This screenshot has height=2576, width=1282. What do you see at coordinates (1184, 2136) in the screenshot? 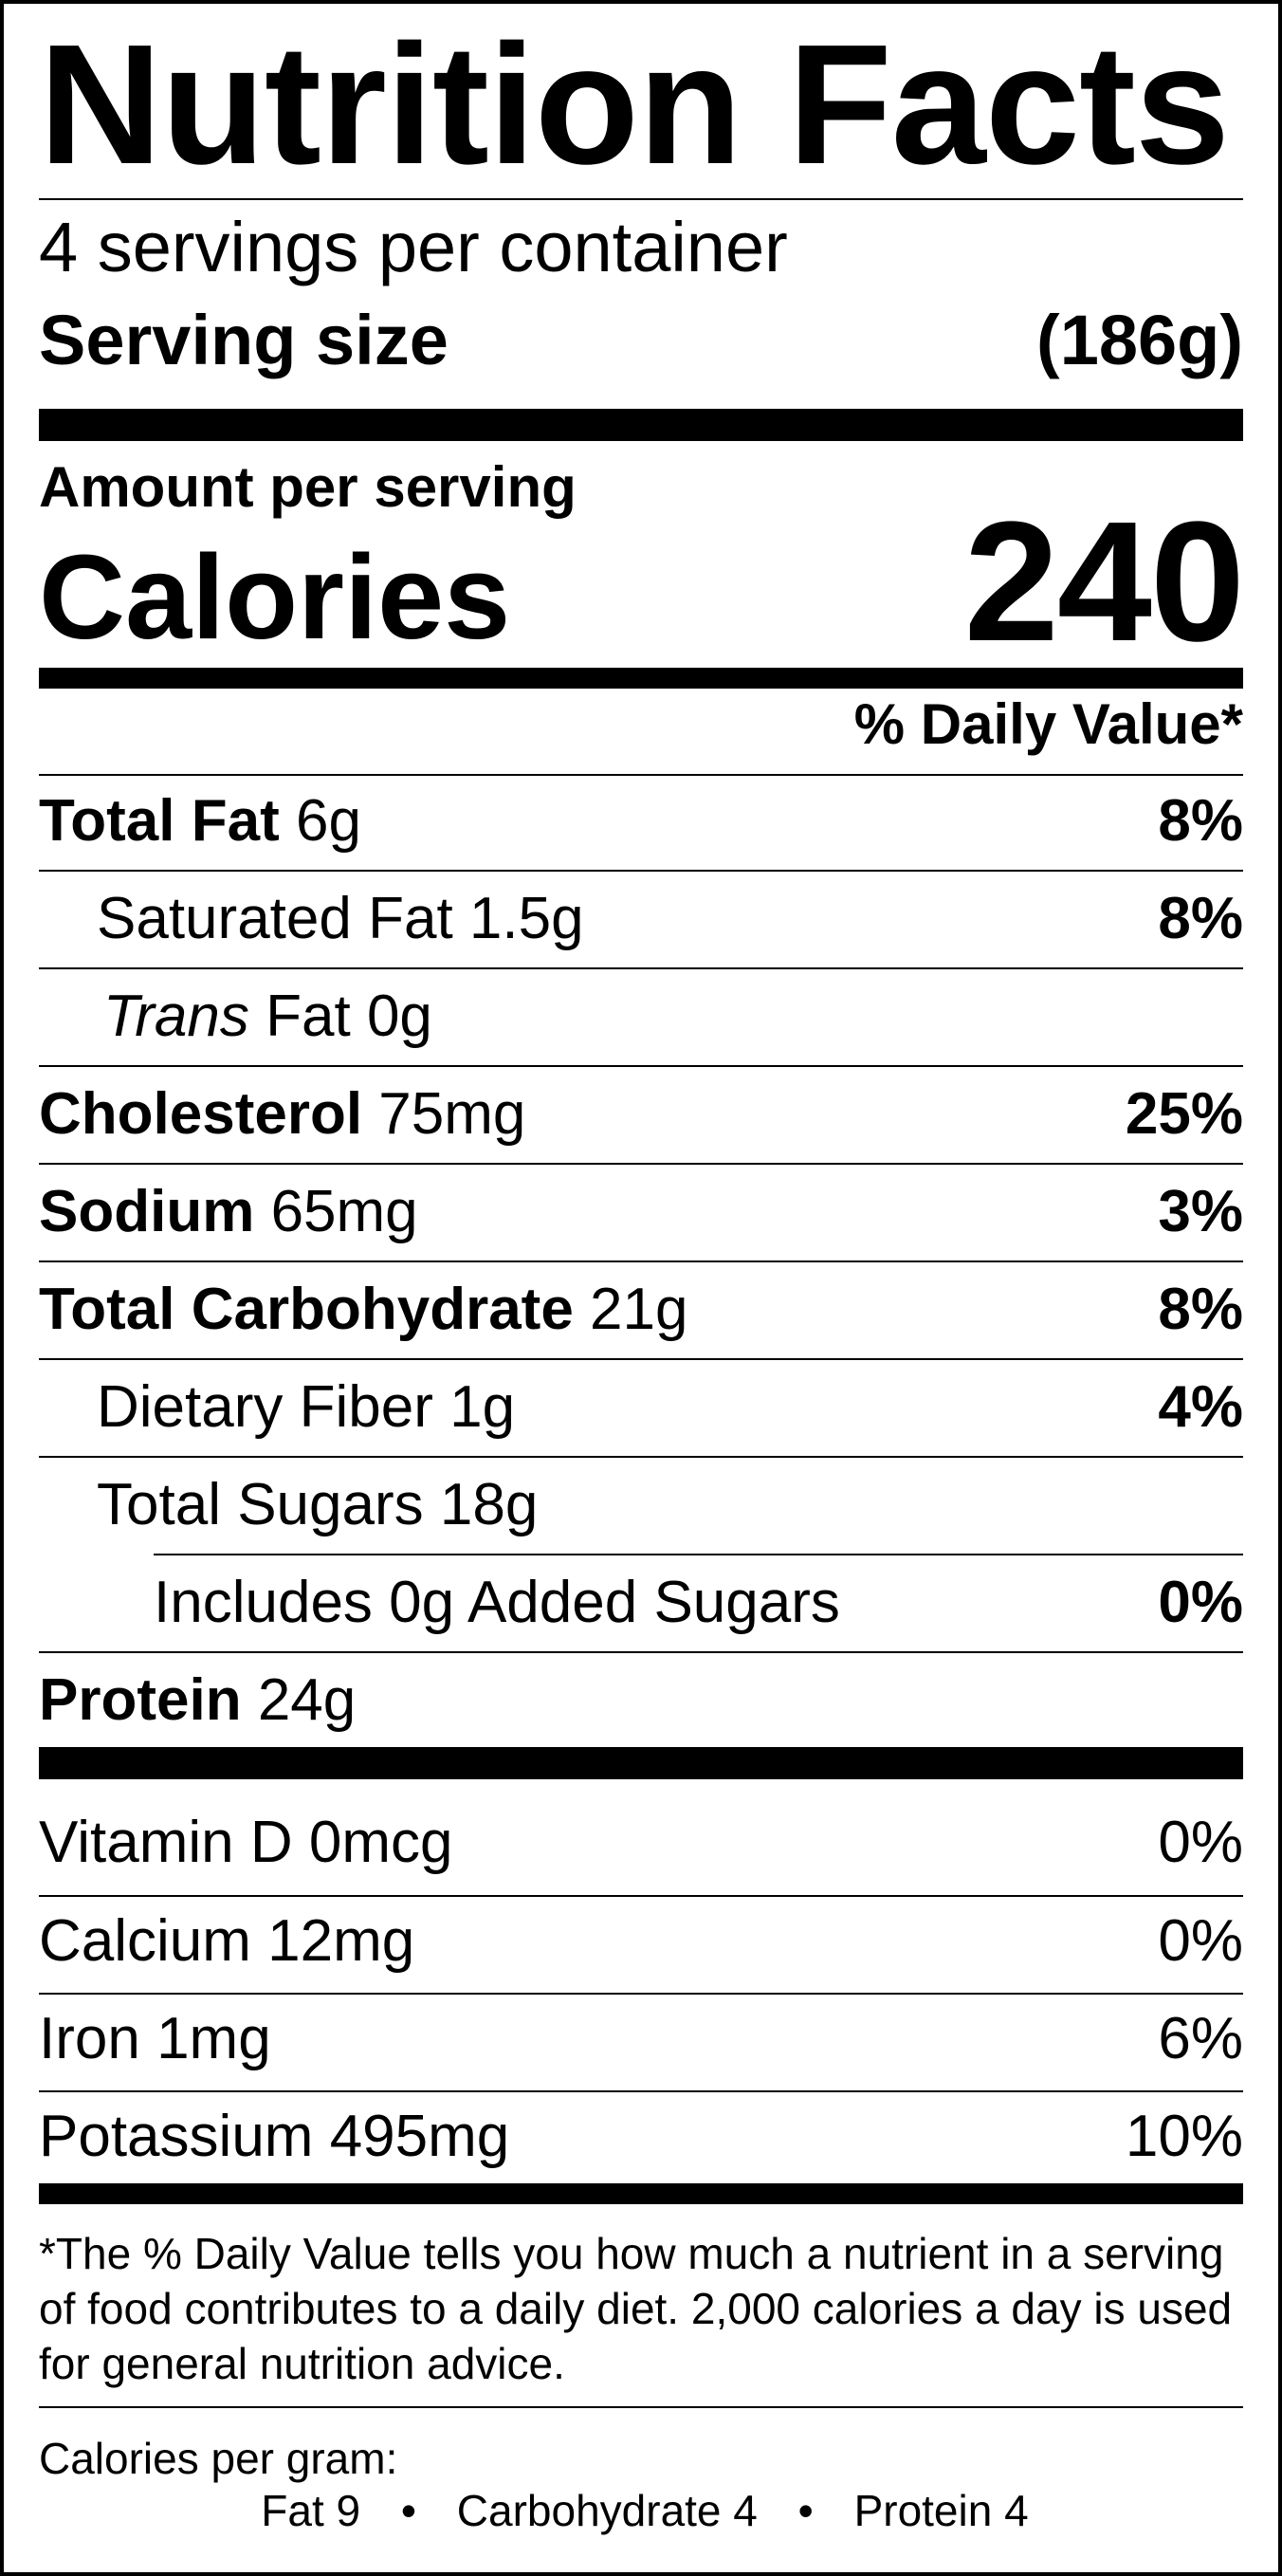
I see `vitamin-dv-potassium: 10%` at bounding box center [1184, 2136].